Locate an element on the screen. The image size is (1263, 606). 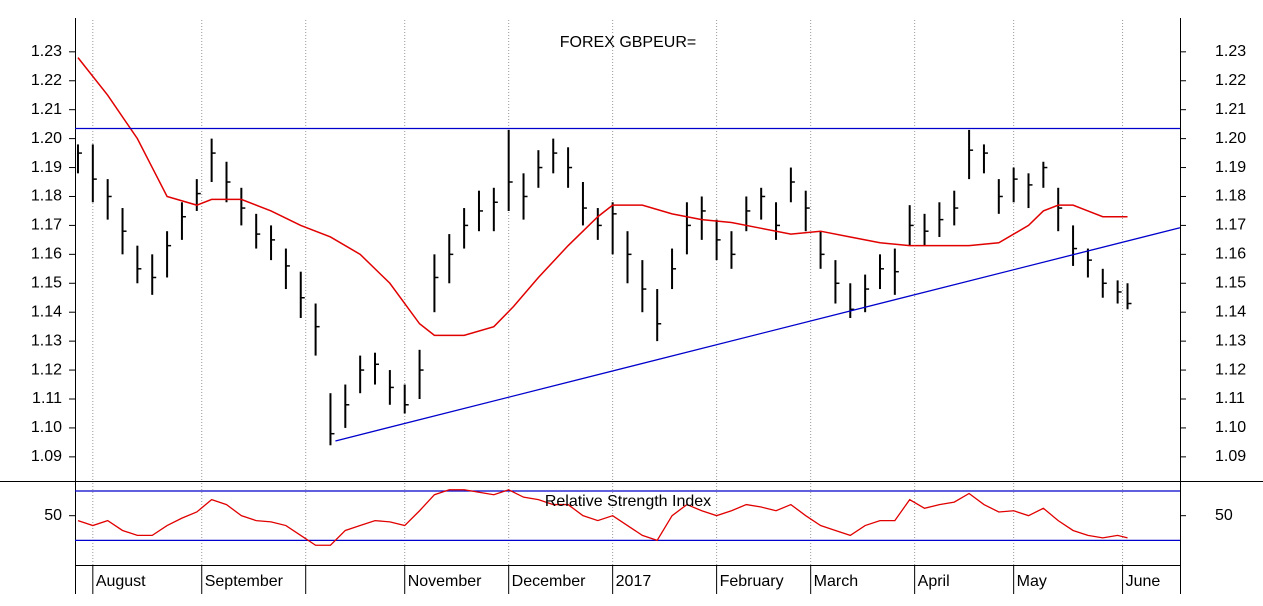
y-tick-label: 1.23 is located at coordinates (46, 51).